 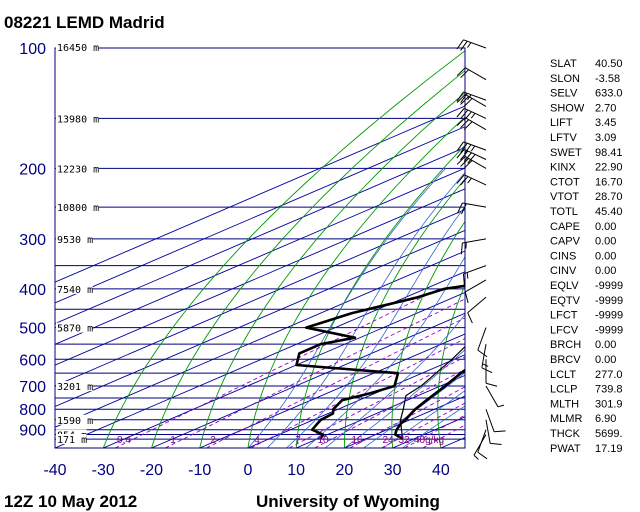 What do you see at coordinates (609, 390) in the screenshot?
I see `index-value: 739.8` at bounding box center [609, 390].